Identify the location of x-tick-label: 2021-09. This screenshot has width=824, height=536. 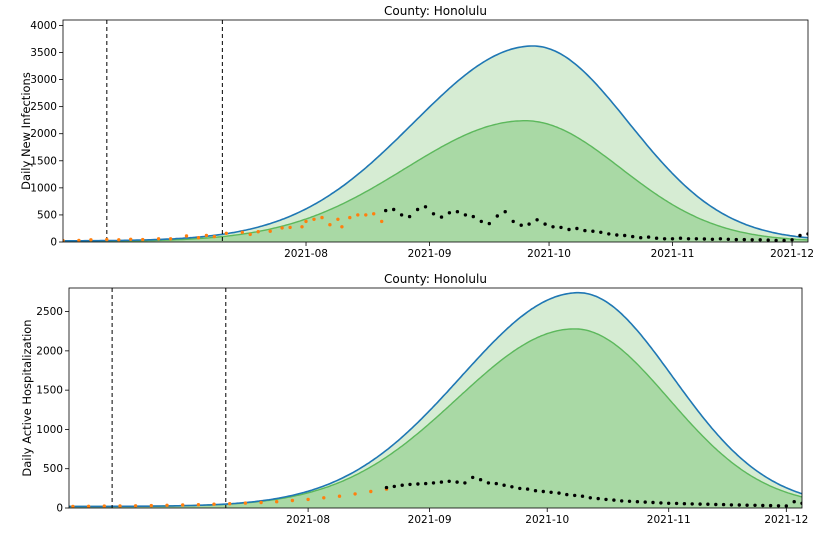
(430, 254).